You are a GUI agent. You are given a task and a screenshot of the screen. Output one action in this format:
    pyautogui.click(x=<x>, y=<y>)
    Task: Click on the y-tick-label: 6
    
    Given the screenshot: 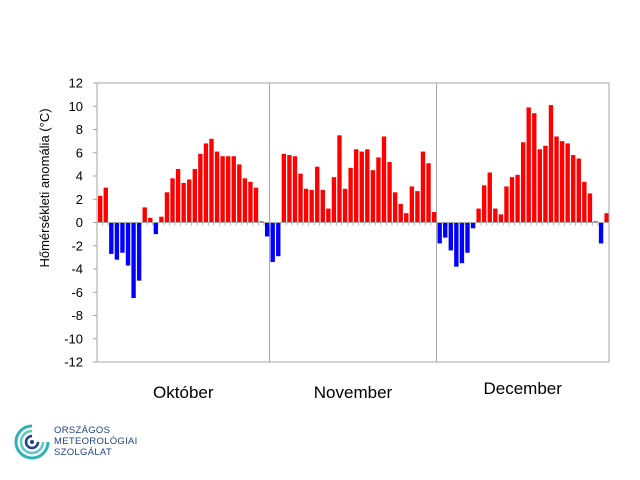 What is the action you would take?
    pyautogui.click(x=79, y=152)
    